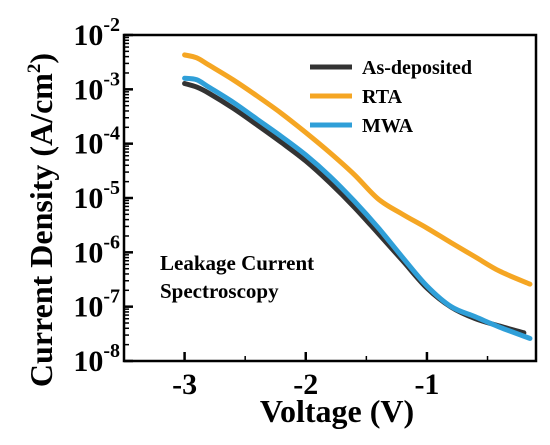  I want to click on y-tick-label-5: 10⁻³, so click(96, 87).